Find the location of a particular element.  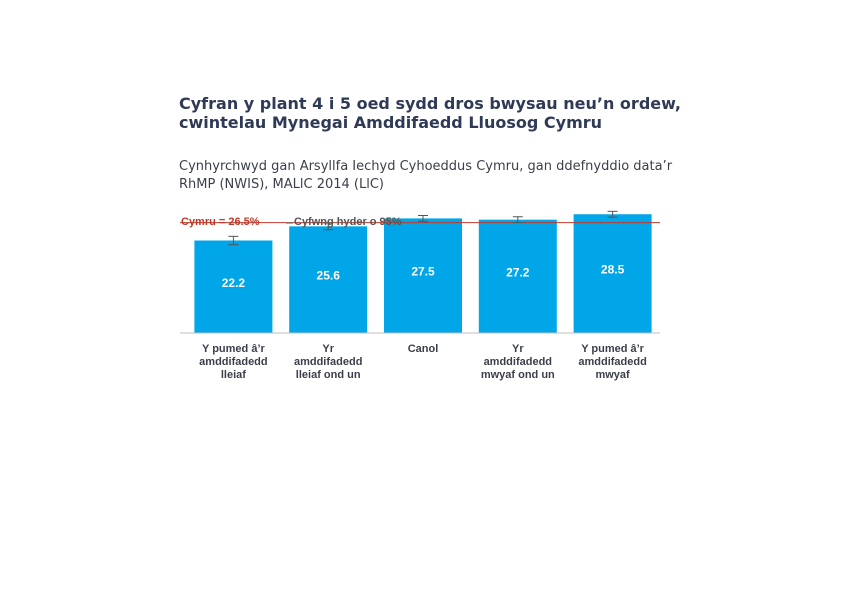

category-label-line: Canol is located at coordinates (423, 349).